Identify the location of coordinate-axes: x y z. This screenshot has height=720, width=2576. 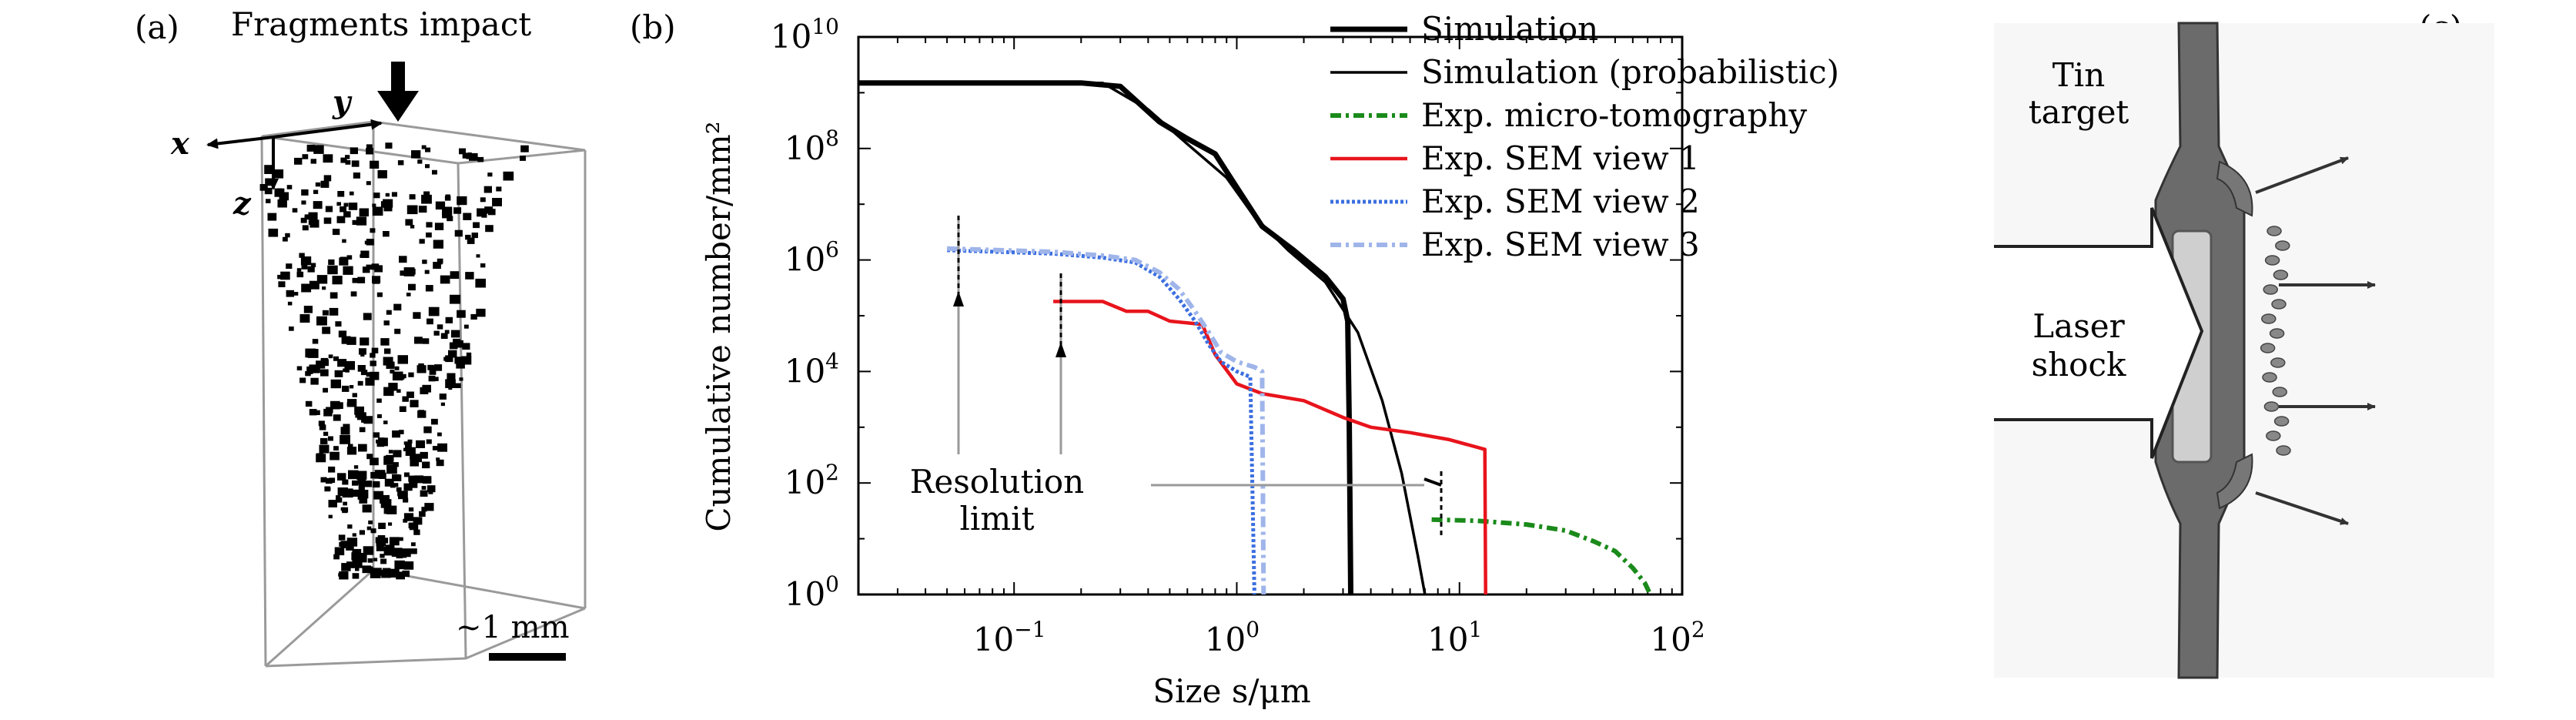
(277, 153).